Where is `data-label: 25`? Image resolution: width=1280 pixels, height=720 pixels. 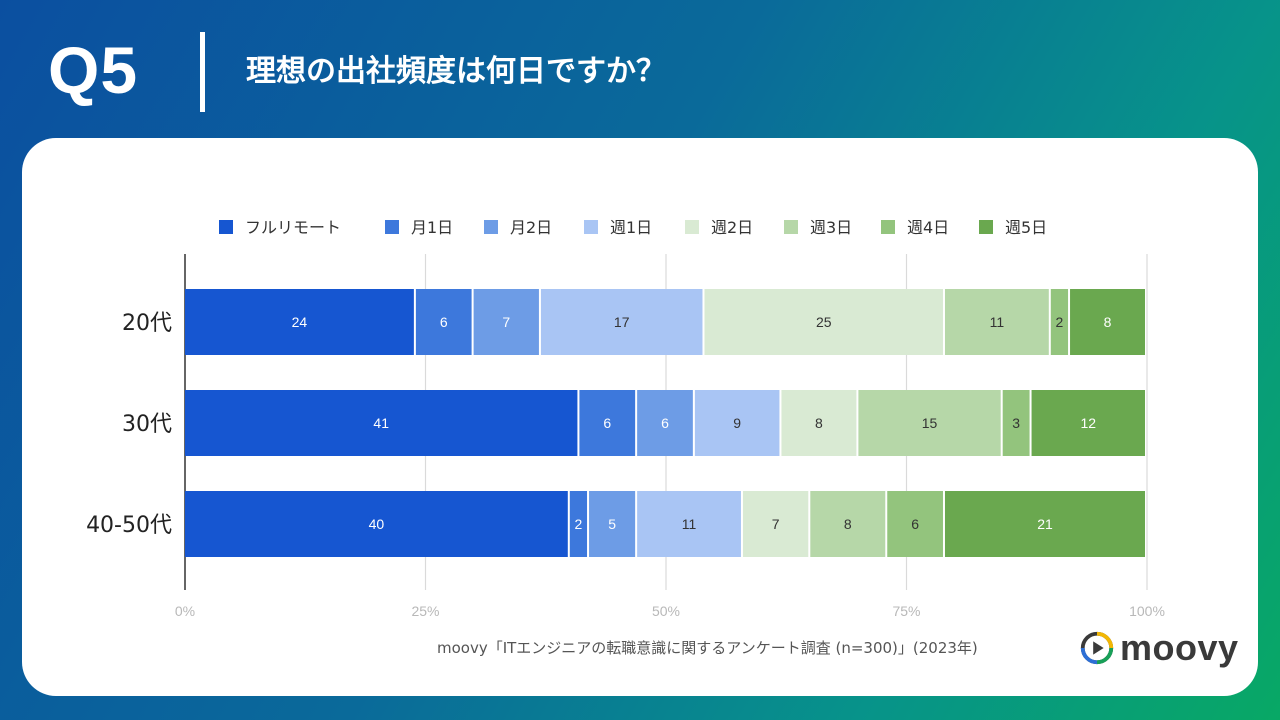
data-label: 25 is located at coordinates (824, 322).